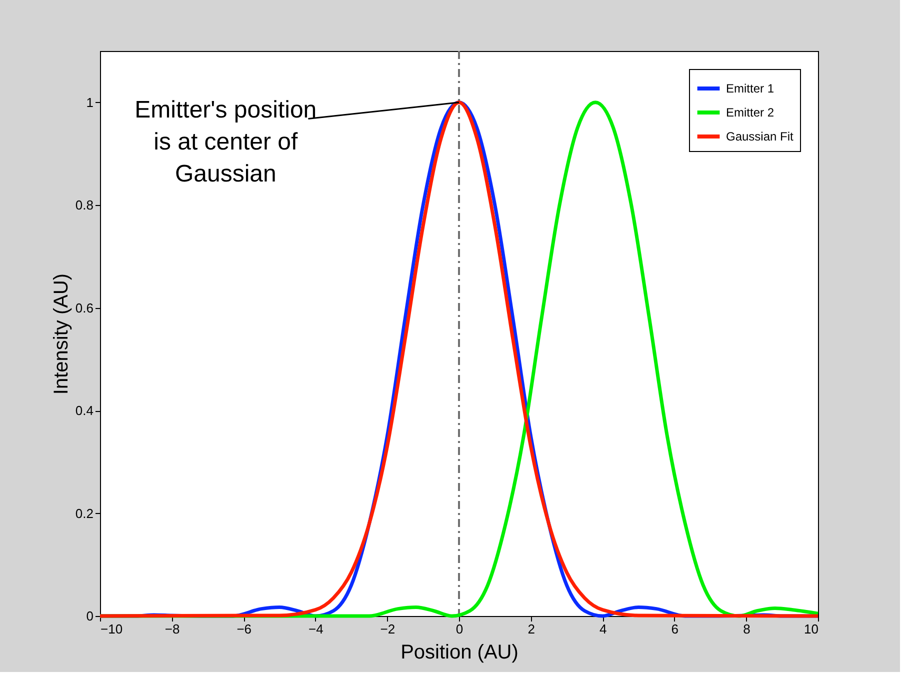 The image size is (914, 685). I want to click on x-tick-label: −2, so click(388, 629).